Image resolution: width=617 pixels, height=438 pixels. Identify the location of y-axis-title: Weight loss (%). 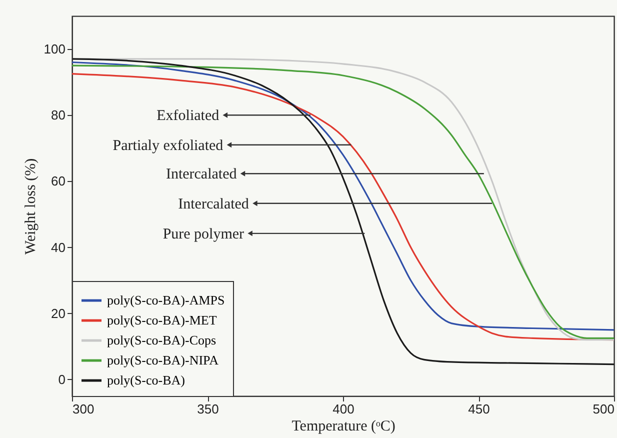
(30, 206).